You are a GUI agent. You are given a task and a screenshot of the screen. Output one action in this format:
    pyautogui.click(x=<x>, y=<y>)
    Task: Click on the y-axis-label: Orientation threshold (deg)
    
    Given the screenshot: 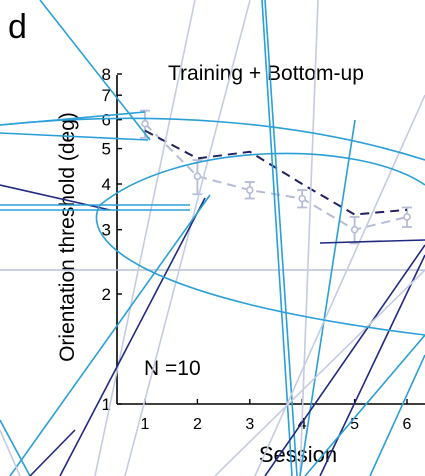 What is the action you would take?
    pyautogui.click(x=67, y=237)
    